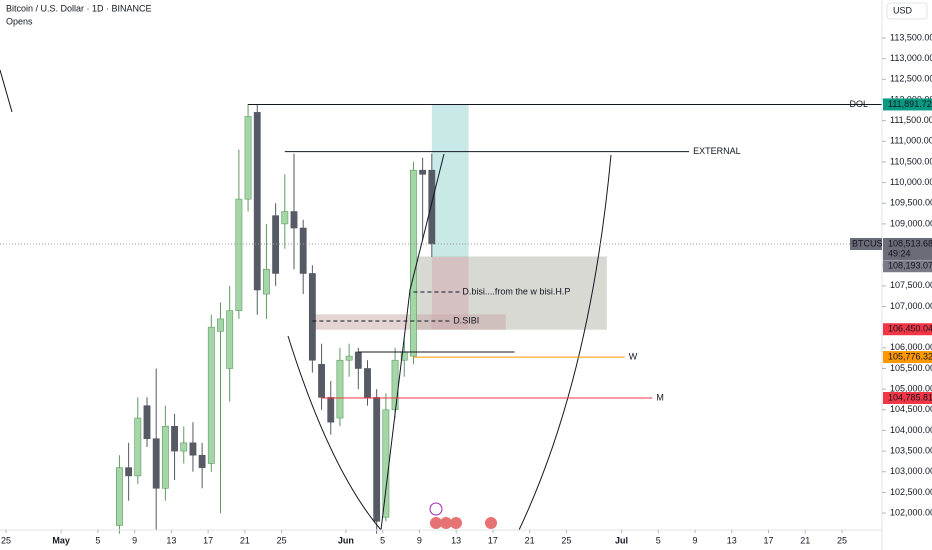  Describe the element at coordinates (911, 79) in the screenshot. I see `y-tick-label: 112,500.00` at that location.